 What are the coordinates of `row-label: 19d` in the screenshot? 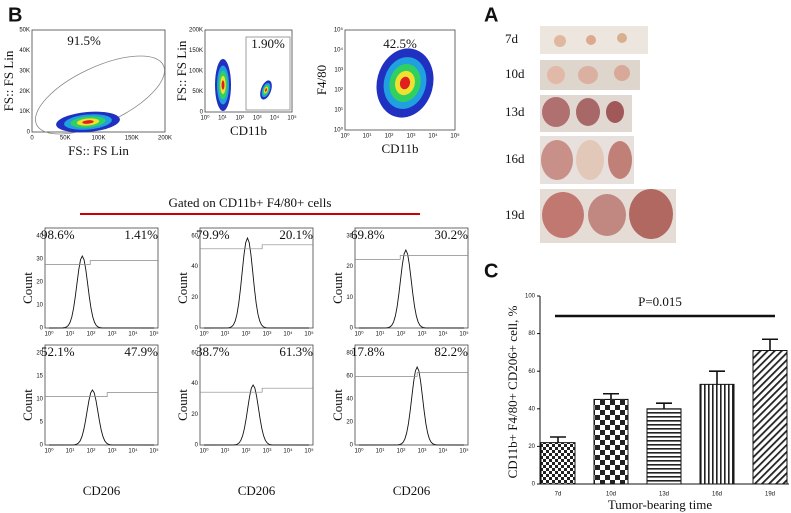 It's located at (515, 214).